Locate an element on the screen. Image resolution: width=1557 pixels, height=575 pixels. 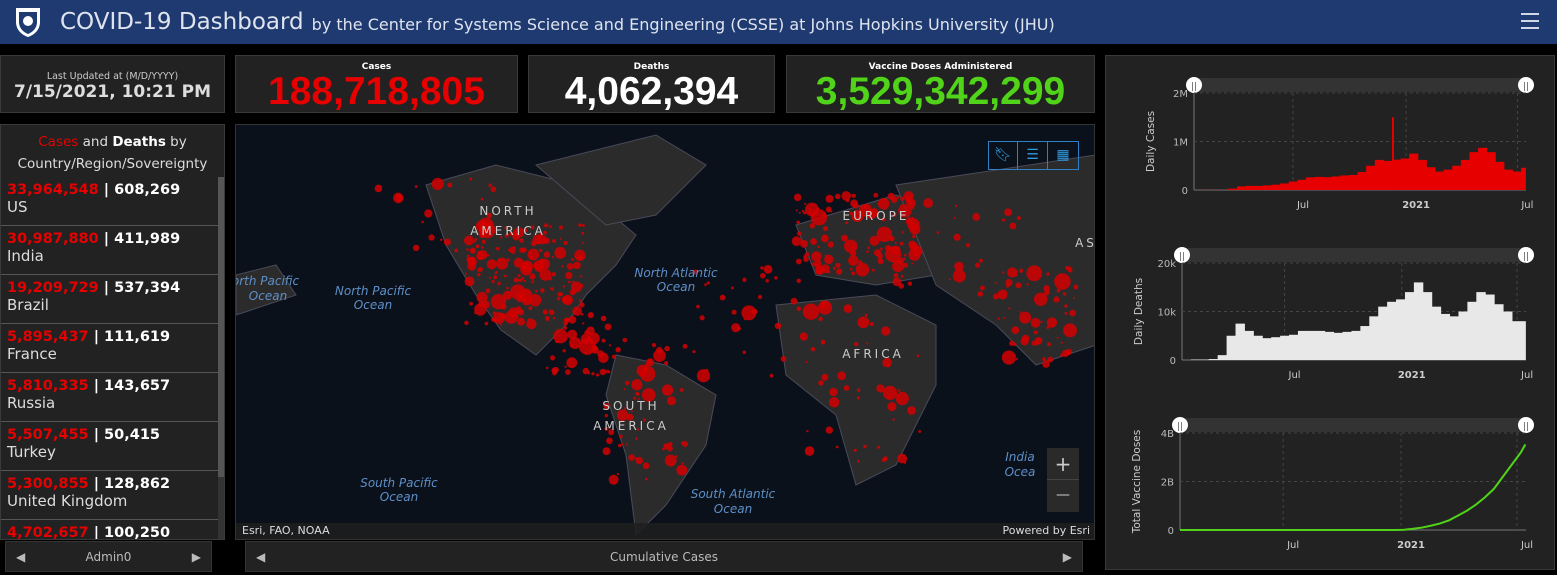
range-slider-track is located at coordinates (1360, 85).